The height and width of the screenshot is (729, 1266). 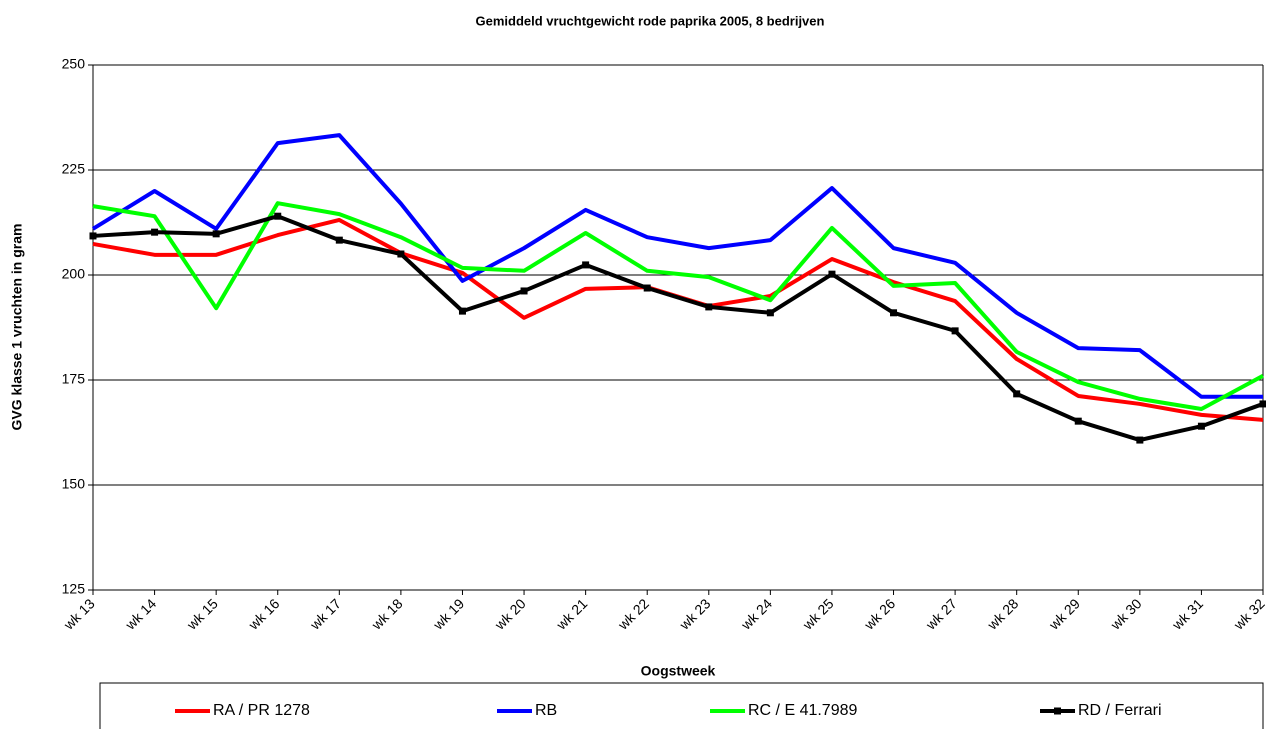 What do you see at coordinates (448, 614) in the screenshot?
I see `x-tick-label: wk 19` at bounding box center [448, 614].